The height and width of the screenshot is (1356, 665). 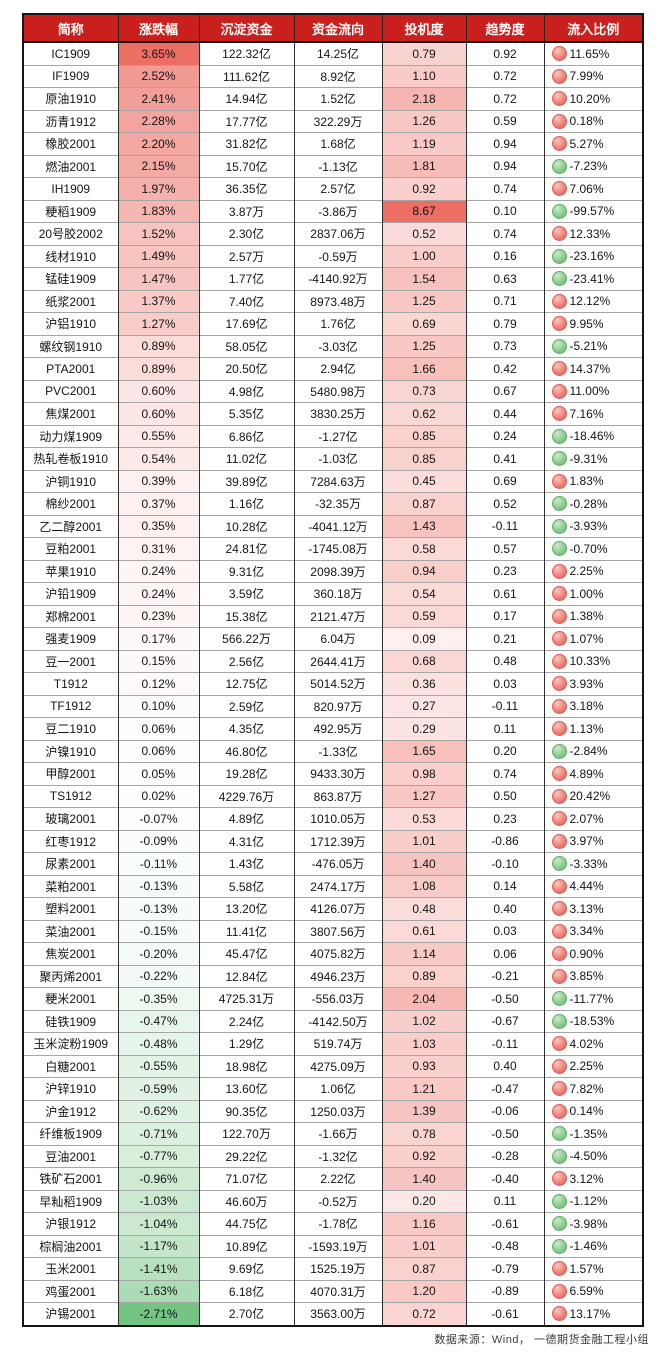 I want to click on cell-change: -1.17%, so click(x=158, y=1246).